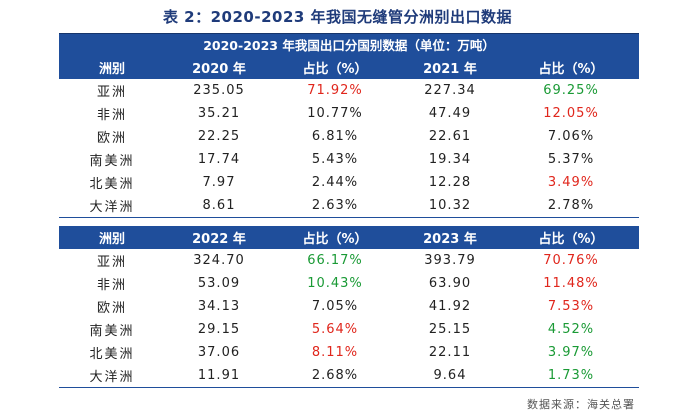 Image resolution: width=675 pixels, height=414 pixels. I want to click on header-year-2022: 2022 年, so click(219, 237).